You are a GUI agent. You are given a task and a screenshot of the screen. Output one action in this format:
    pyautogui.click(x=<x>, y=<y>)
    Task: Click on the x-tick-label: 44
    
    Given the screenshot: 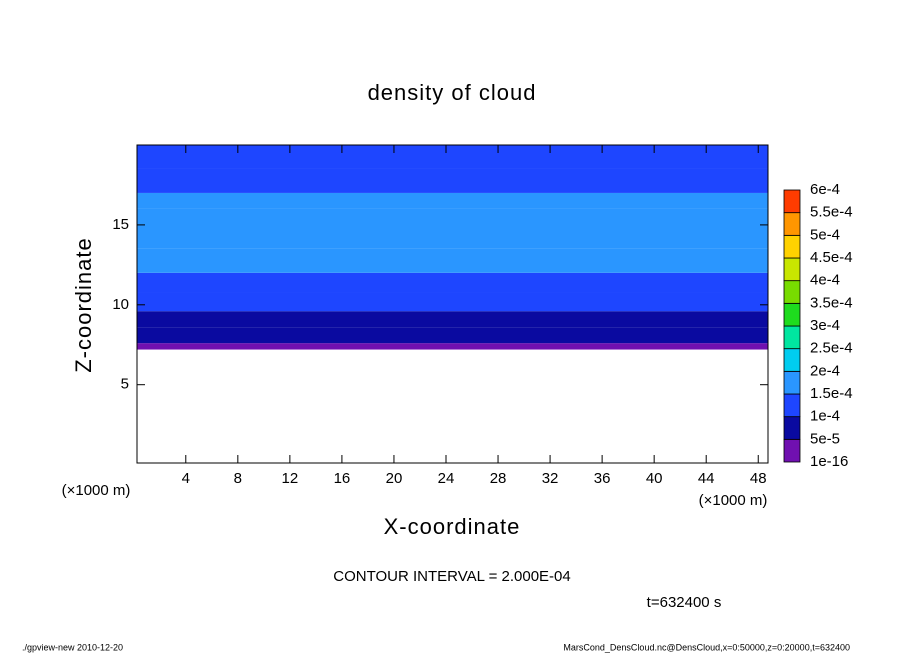 What is the action you would take?
    pyautogui.click(x=706, y=478)
    